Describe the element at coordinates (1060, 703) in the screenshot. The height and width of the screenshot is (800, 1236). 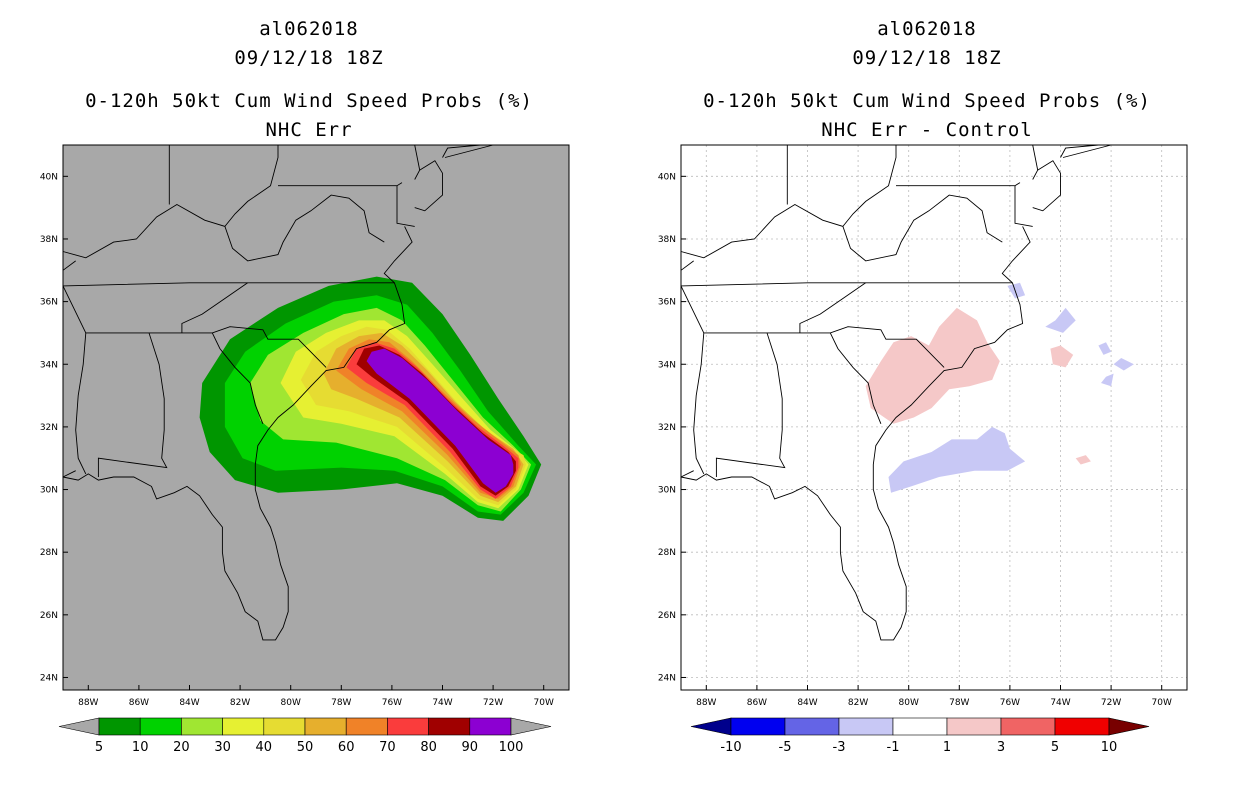
I see `x-tick-label: 74W` at that location.